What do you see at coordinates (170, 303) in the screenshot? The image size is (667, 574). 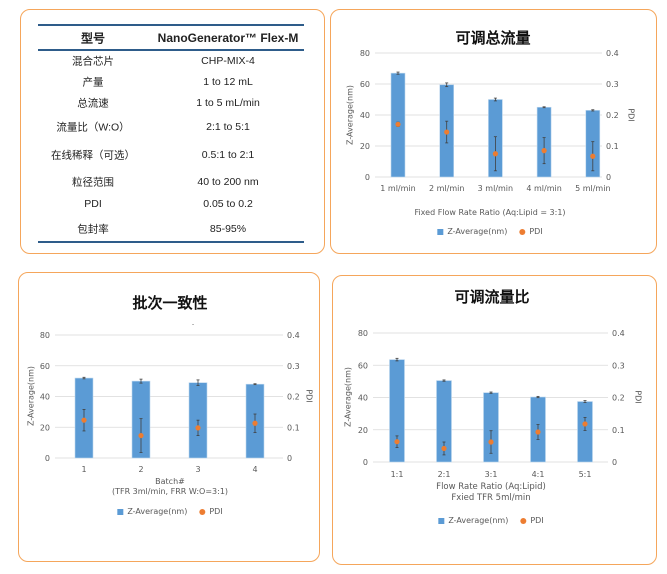 I see `chart-title: 批次一致性` at bounding box center [170, 303].